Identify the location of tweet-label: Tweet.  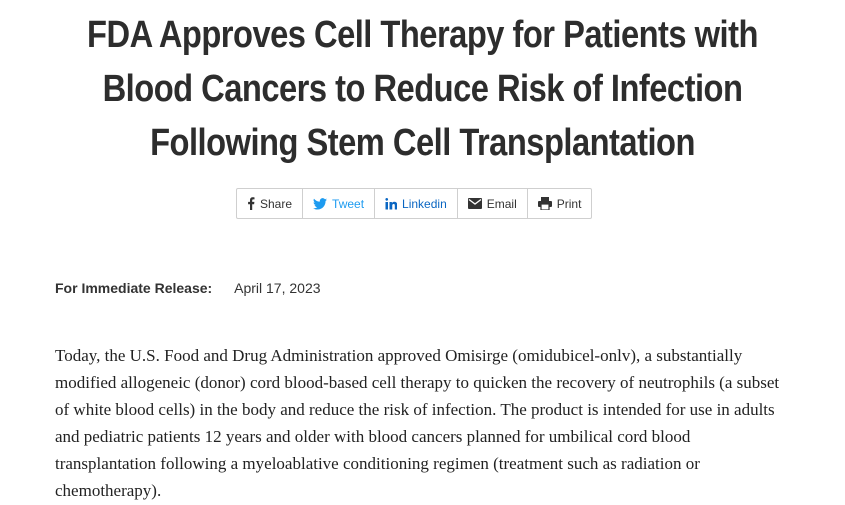
(348, 203).